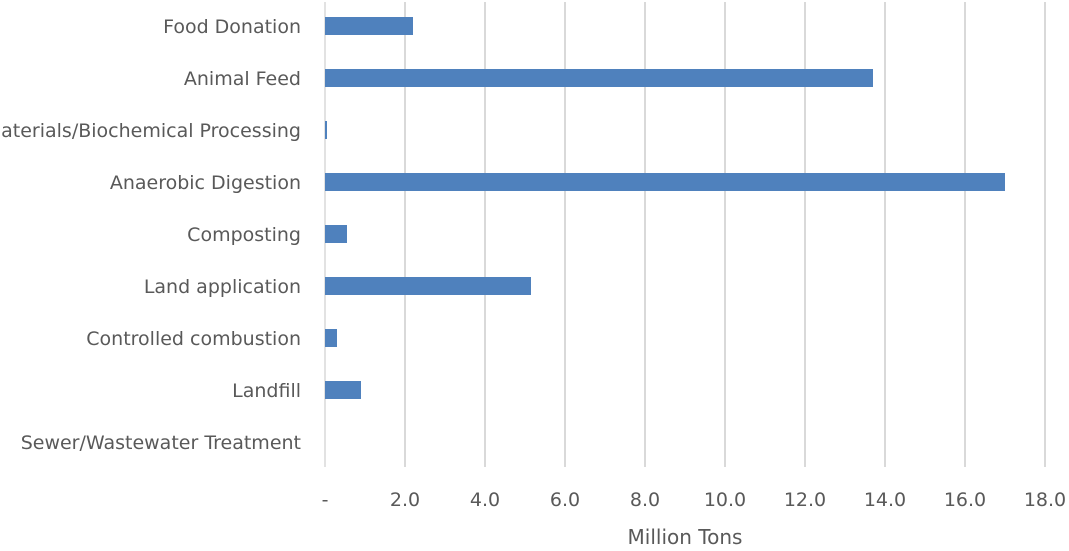 This screenshot has width=1069, height=551. Describe the element at coordinates (725, 500) in the screenshot. I see `x-tick-label: 10.0` at that location.